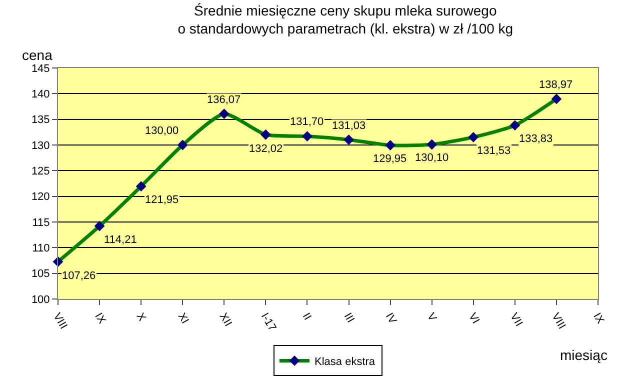 The width and height of the screenshot is (628, 388). Describe the element at coordinates (183, 318) in the screenshot. I see `x-tick-label: XI` at that location.